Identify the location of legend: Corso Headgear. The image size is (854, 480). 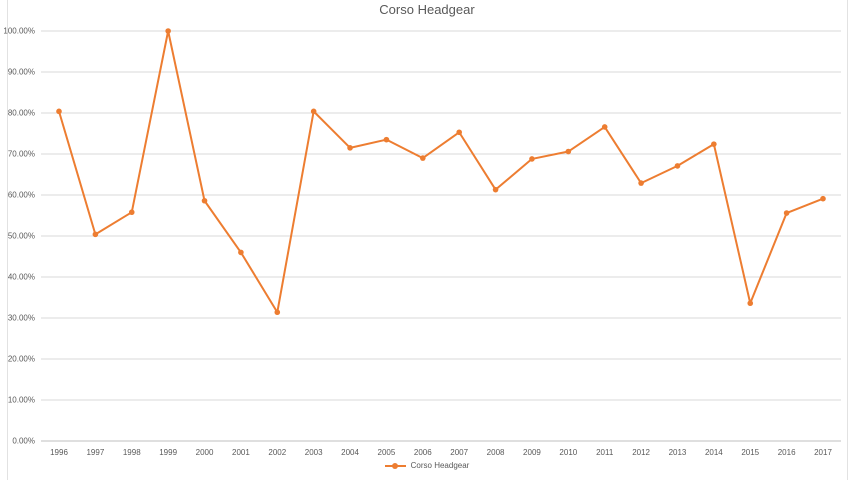
(427, 466).